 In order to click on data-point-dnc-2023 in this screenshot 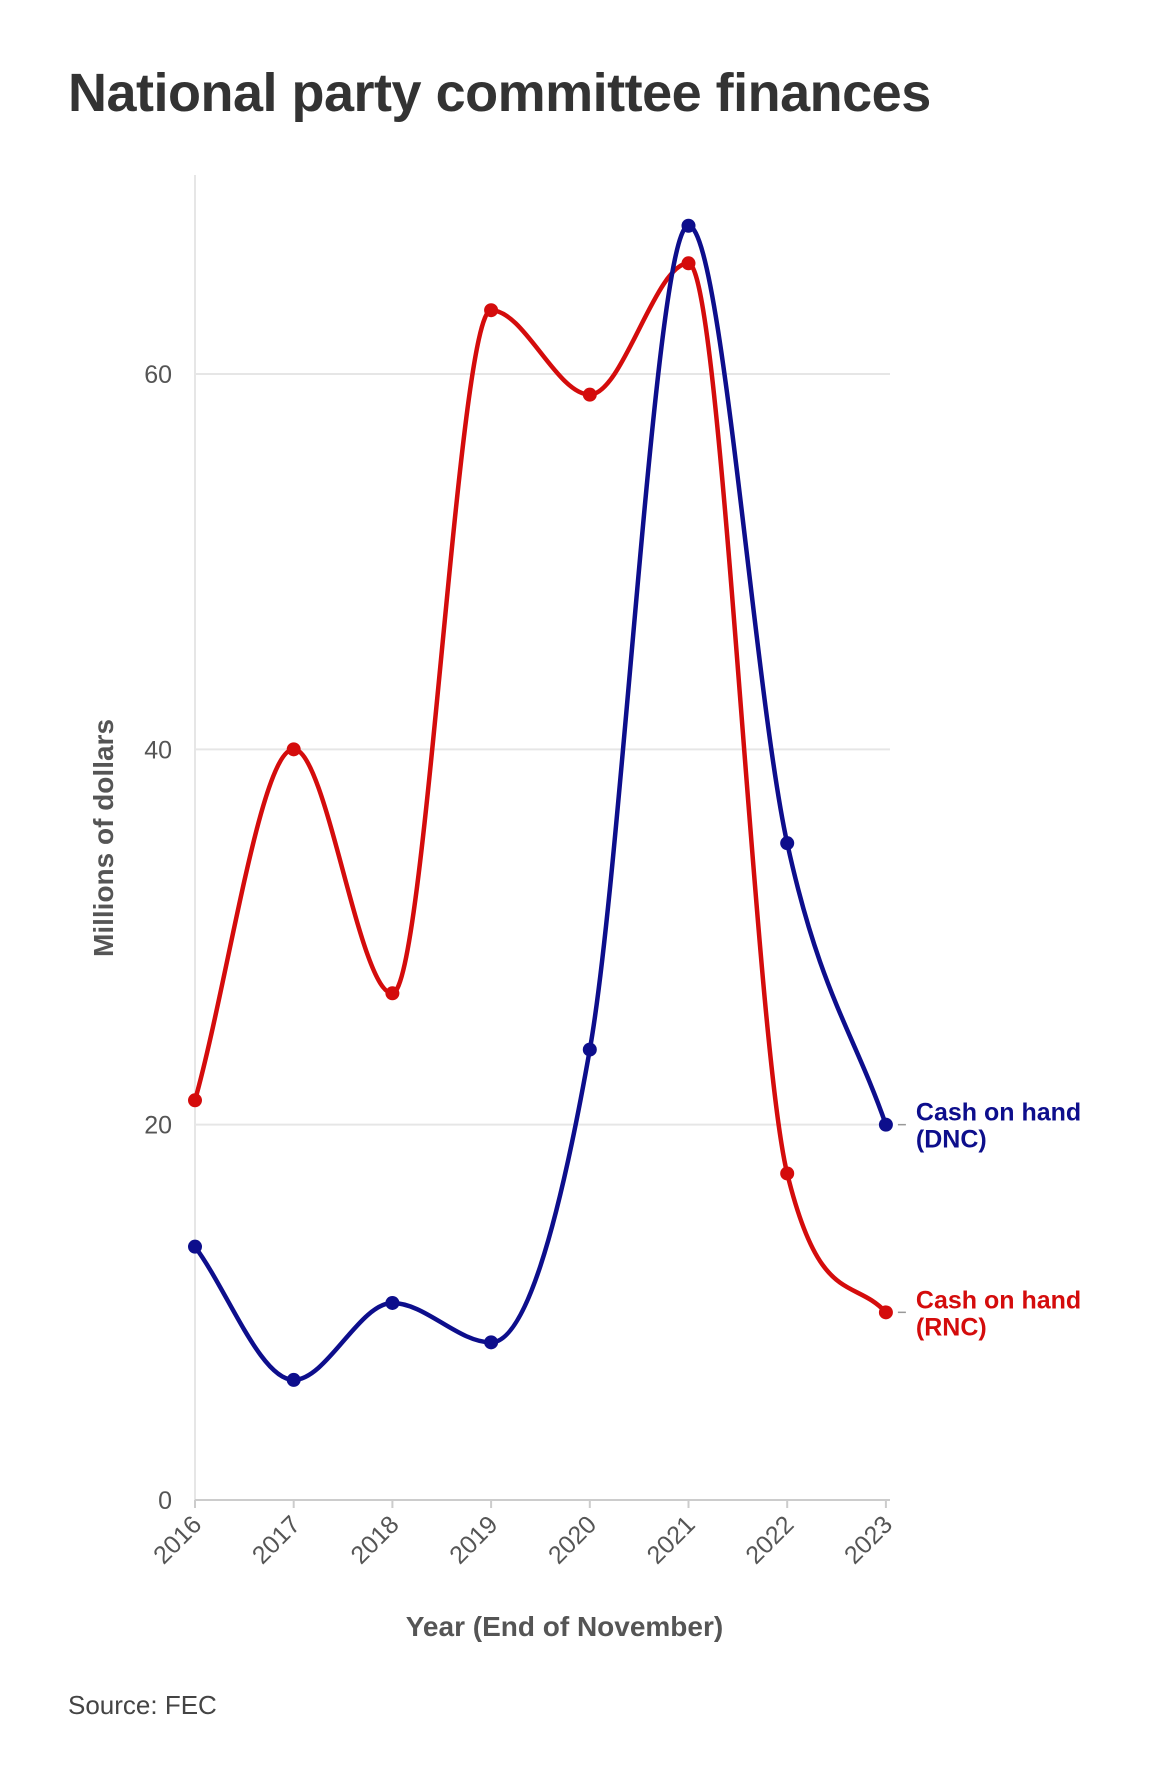, I will do `click(885, 1124)`.